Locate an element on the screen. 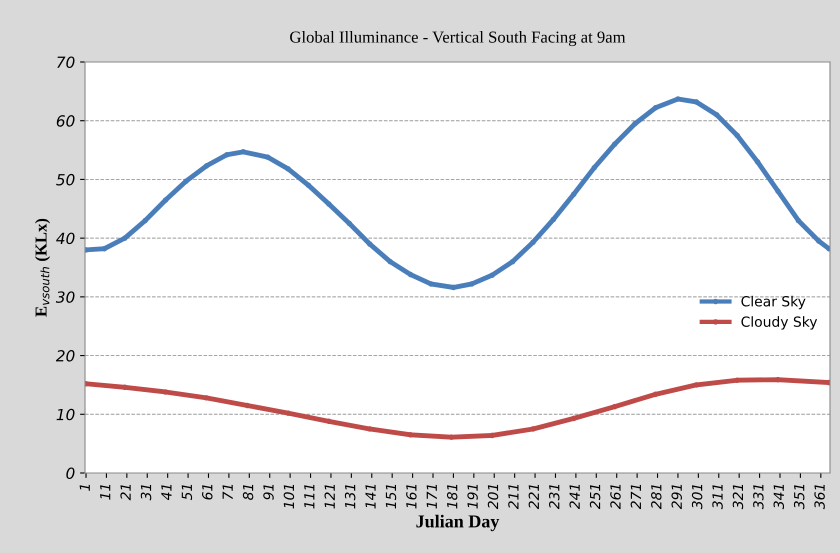 The width and height of the screenshot is (840, 553). x-tick-label: 91 is located at coordinates (268, 492).